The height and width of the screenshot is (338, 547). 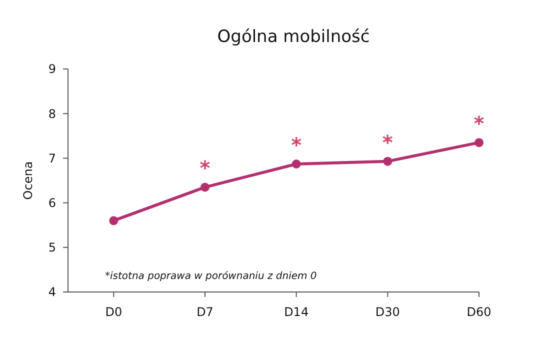 I want to click on y-tick-label: 8, so click(x=52, y=113).